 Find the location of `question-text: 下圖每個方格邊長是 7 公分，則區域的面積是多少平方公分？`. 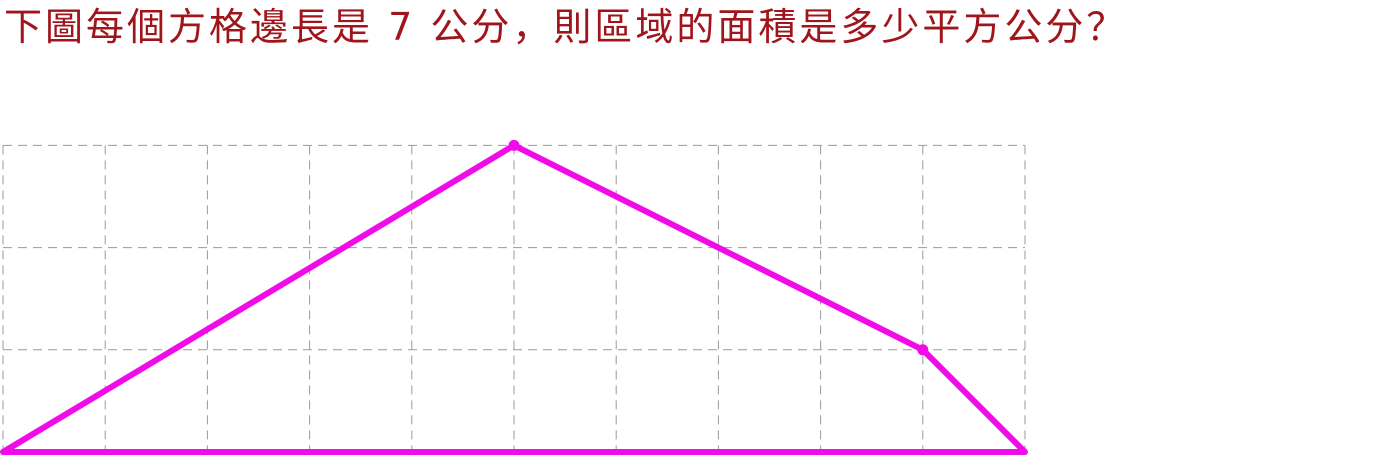

question-text: 下圖每個方格邊長是 7 公分，則區域的面積是多少平方公分？ is located at coordinates (566, 27).